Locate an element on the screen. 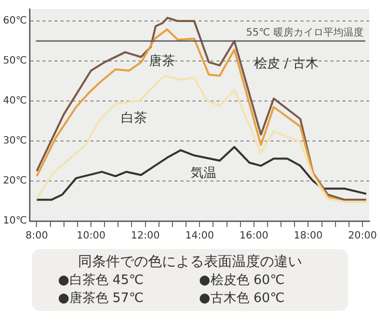 The image size is (380, 325). x-tick-label: 14:00 is located at coordinates (199, 236).